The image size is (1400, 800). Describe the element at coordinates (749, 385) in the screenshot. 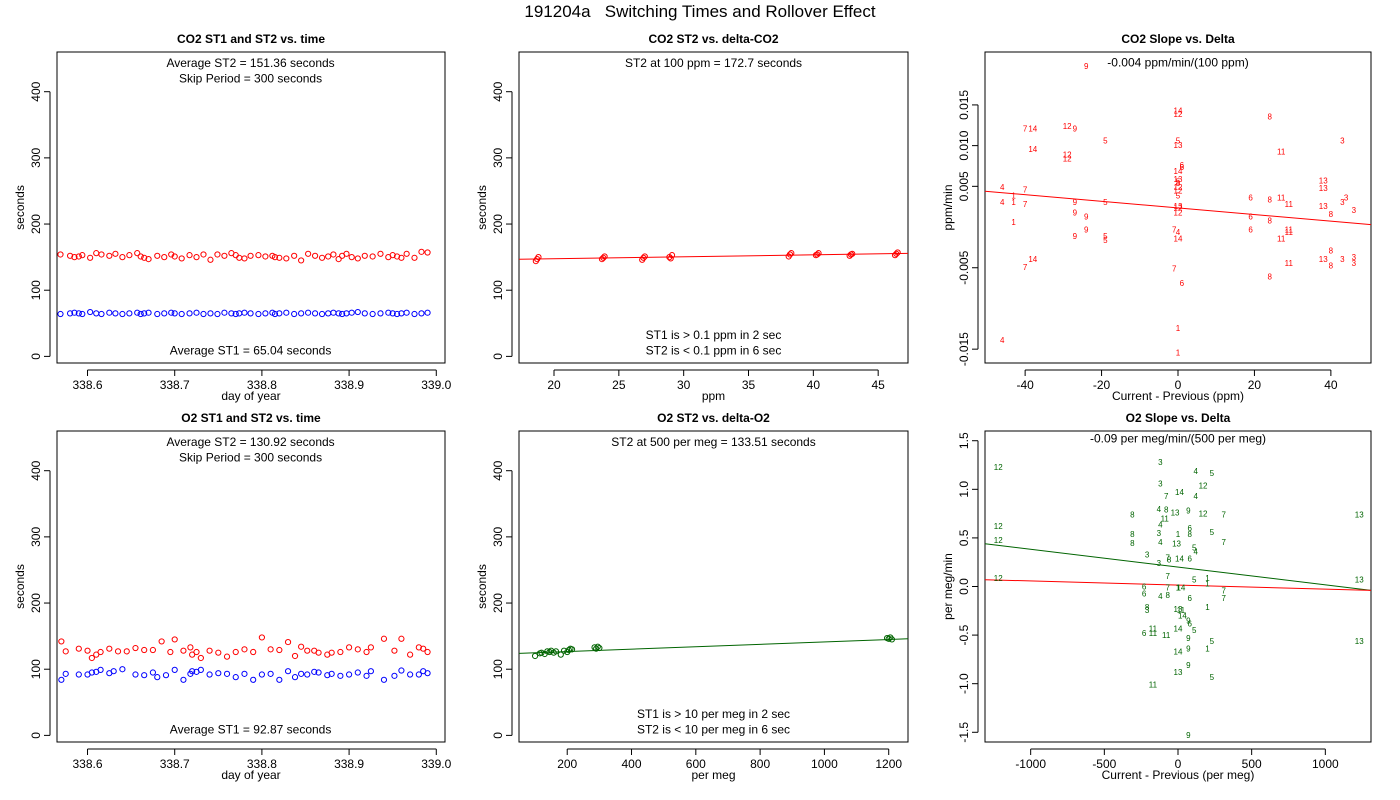

I see `x-tick-label: 35` at that location.